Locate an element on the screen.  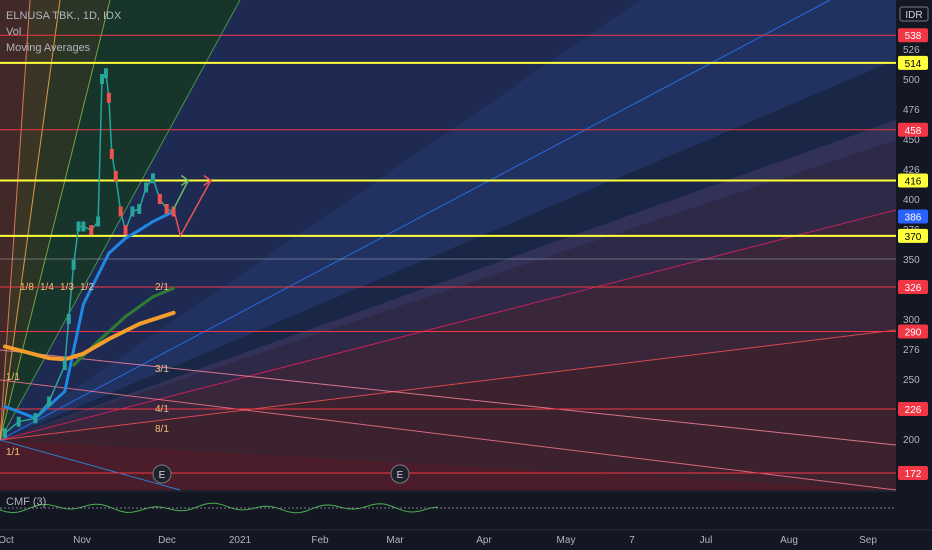
badge-value: 290 is located at coordinates (913, 333).